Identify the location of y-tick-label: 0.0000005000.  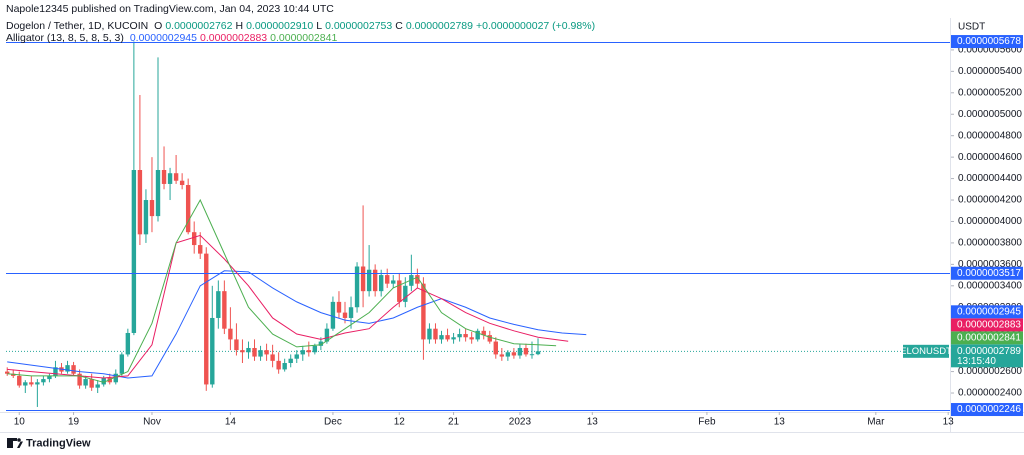
(990, 114).